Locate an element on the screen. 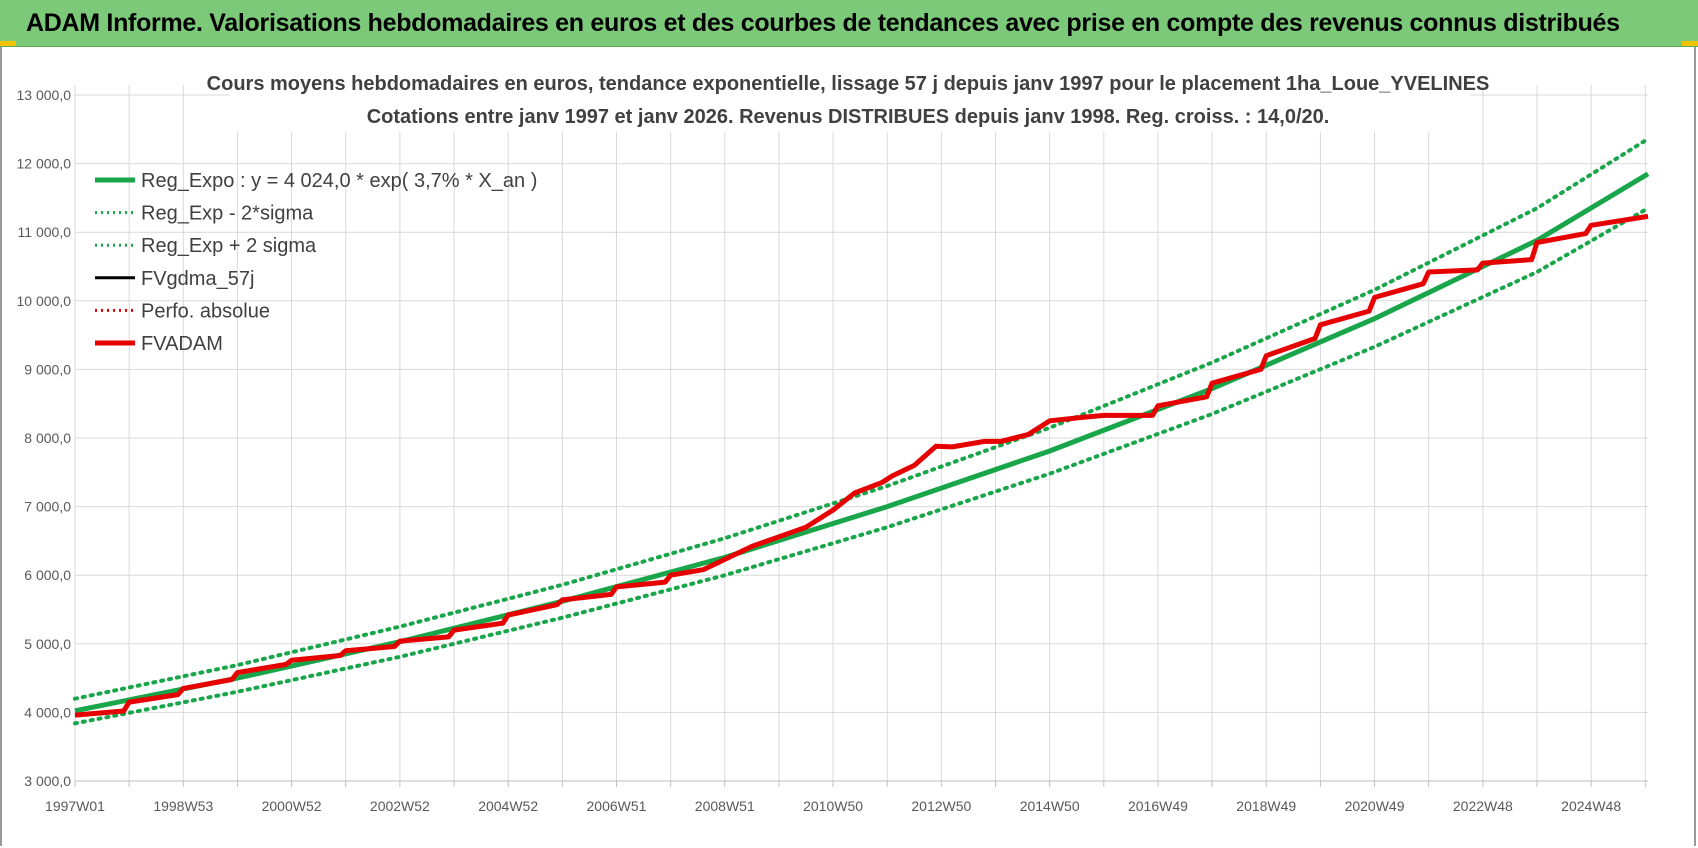 The width and height of the screenshot is (1698, 848). x-tick-label: 2010W50 is located at coordinates (833, 806).